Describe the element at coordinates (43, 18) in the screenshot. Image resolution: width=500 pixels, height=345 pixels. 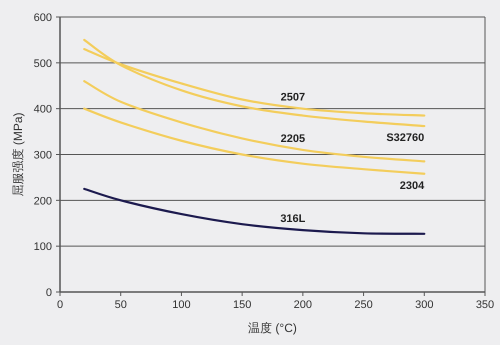
I see `y-tick-label: 600` at that location.